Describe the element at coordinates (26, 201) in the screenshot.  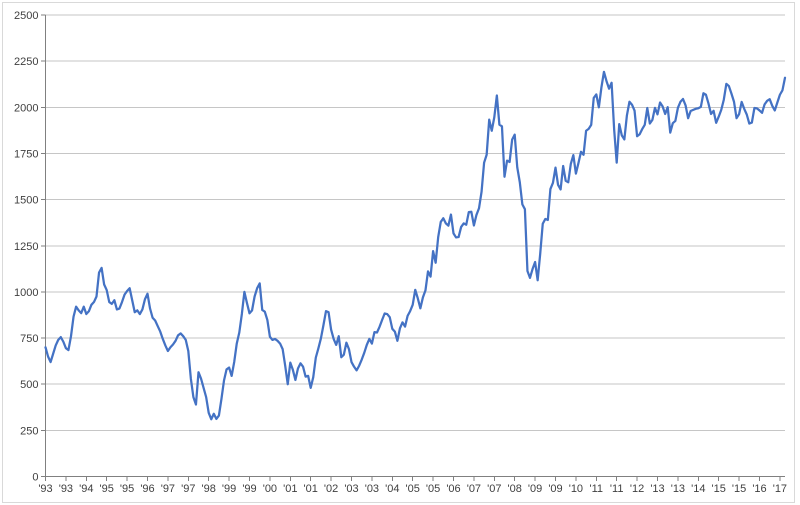
I see `y-tick-label: 1500` at that location.